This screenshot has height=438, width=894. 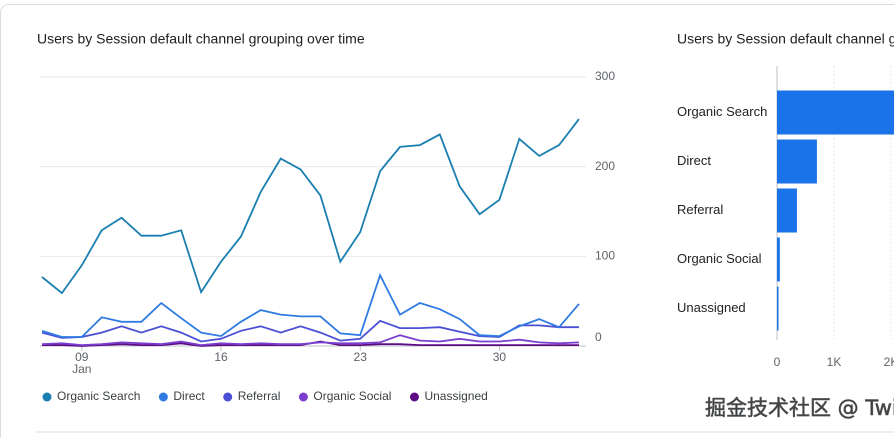 What do you see at coordinates (81, 369) in the screenshot?
I see `x-sublabel: Jan` at bounding box center [81, 369].